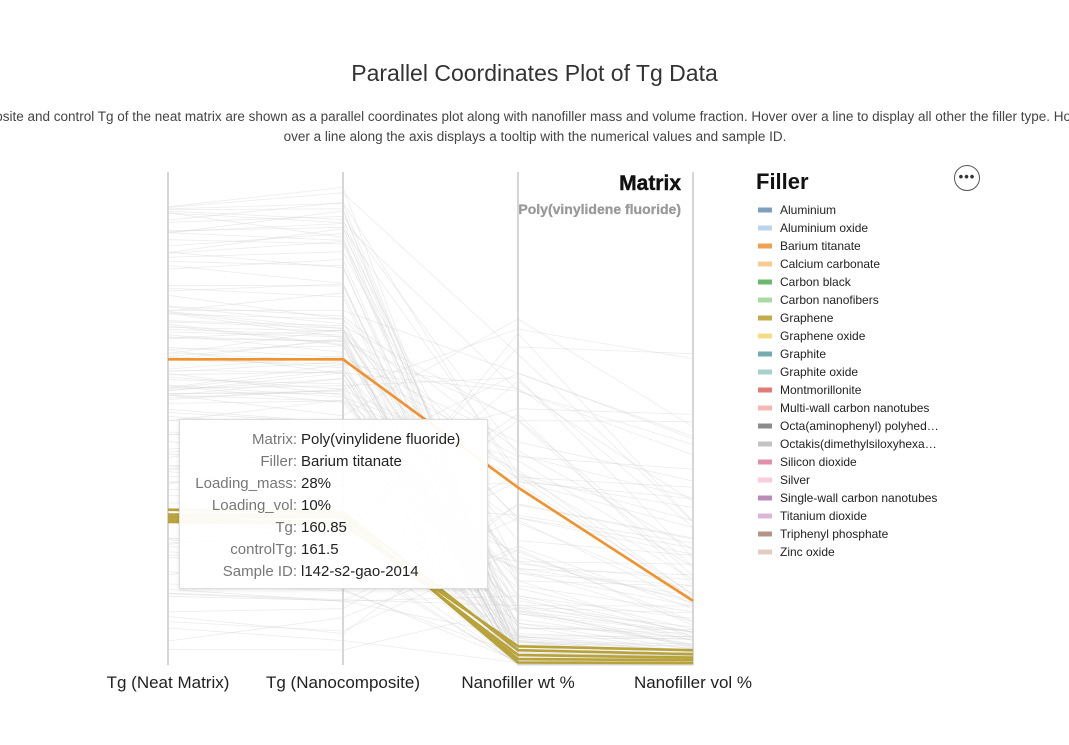  Describe the element at coordinates (343, 682) in the screenshot. I see `axis-label: Tg (Nanocomposite)` at that location.